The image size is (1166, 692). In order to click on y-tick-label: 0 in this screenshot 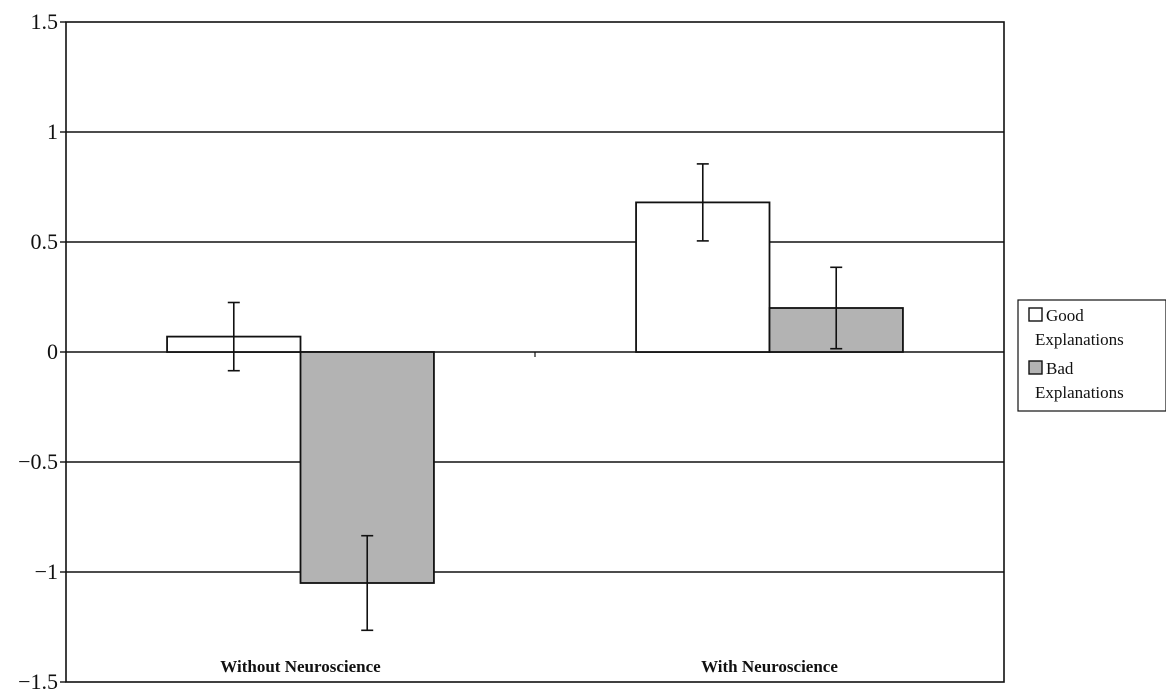, I will do `click(52, 351)`.